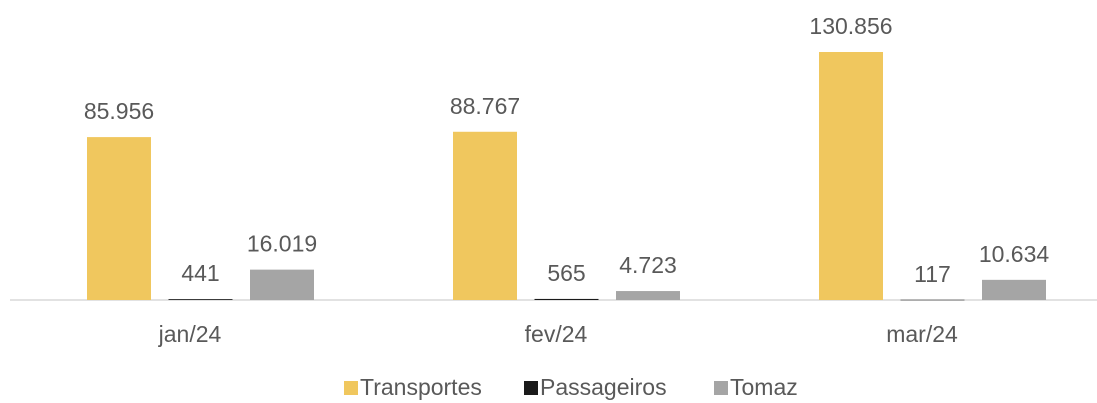 The width and height of the screenshot is (1097, 403). Describe the element at coordinates (485, 106) in the screenshot. I see `value-label: 88.767` at that location.